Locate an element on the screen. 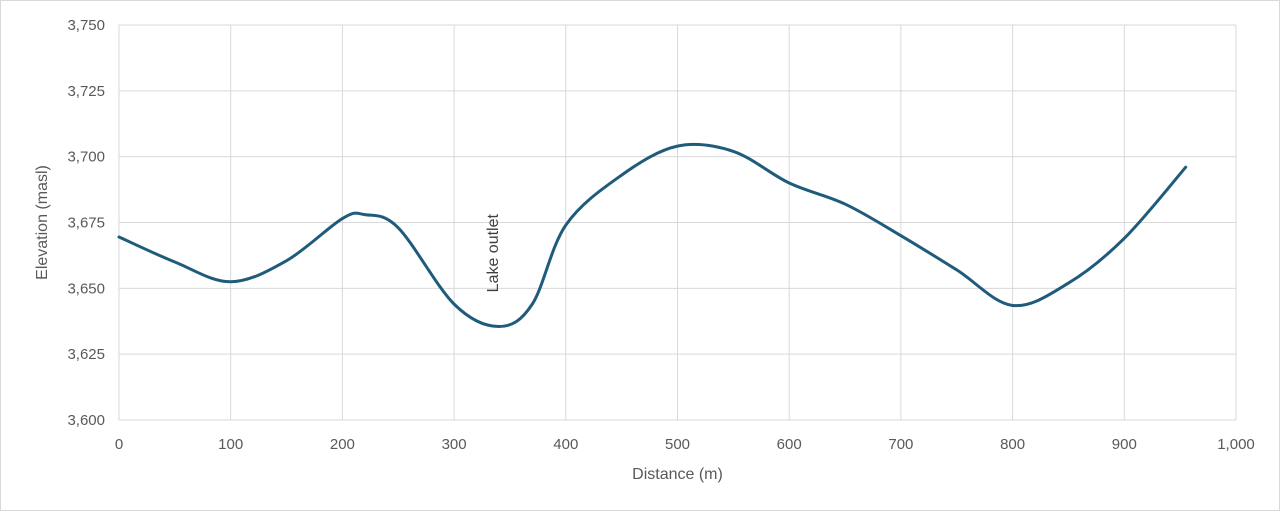 The height and width of the screenshot is (515, 1280). x-tick-label: 0 is located at coordinates (119, 444).